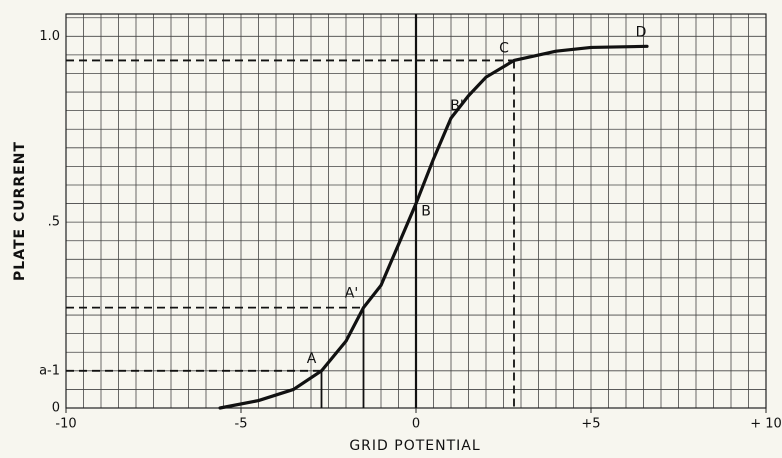  What do you see at coordinates (312, 359) in the screenshot?
I see `point-label: A` at bounding box center [312, 359].